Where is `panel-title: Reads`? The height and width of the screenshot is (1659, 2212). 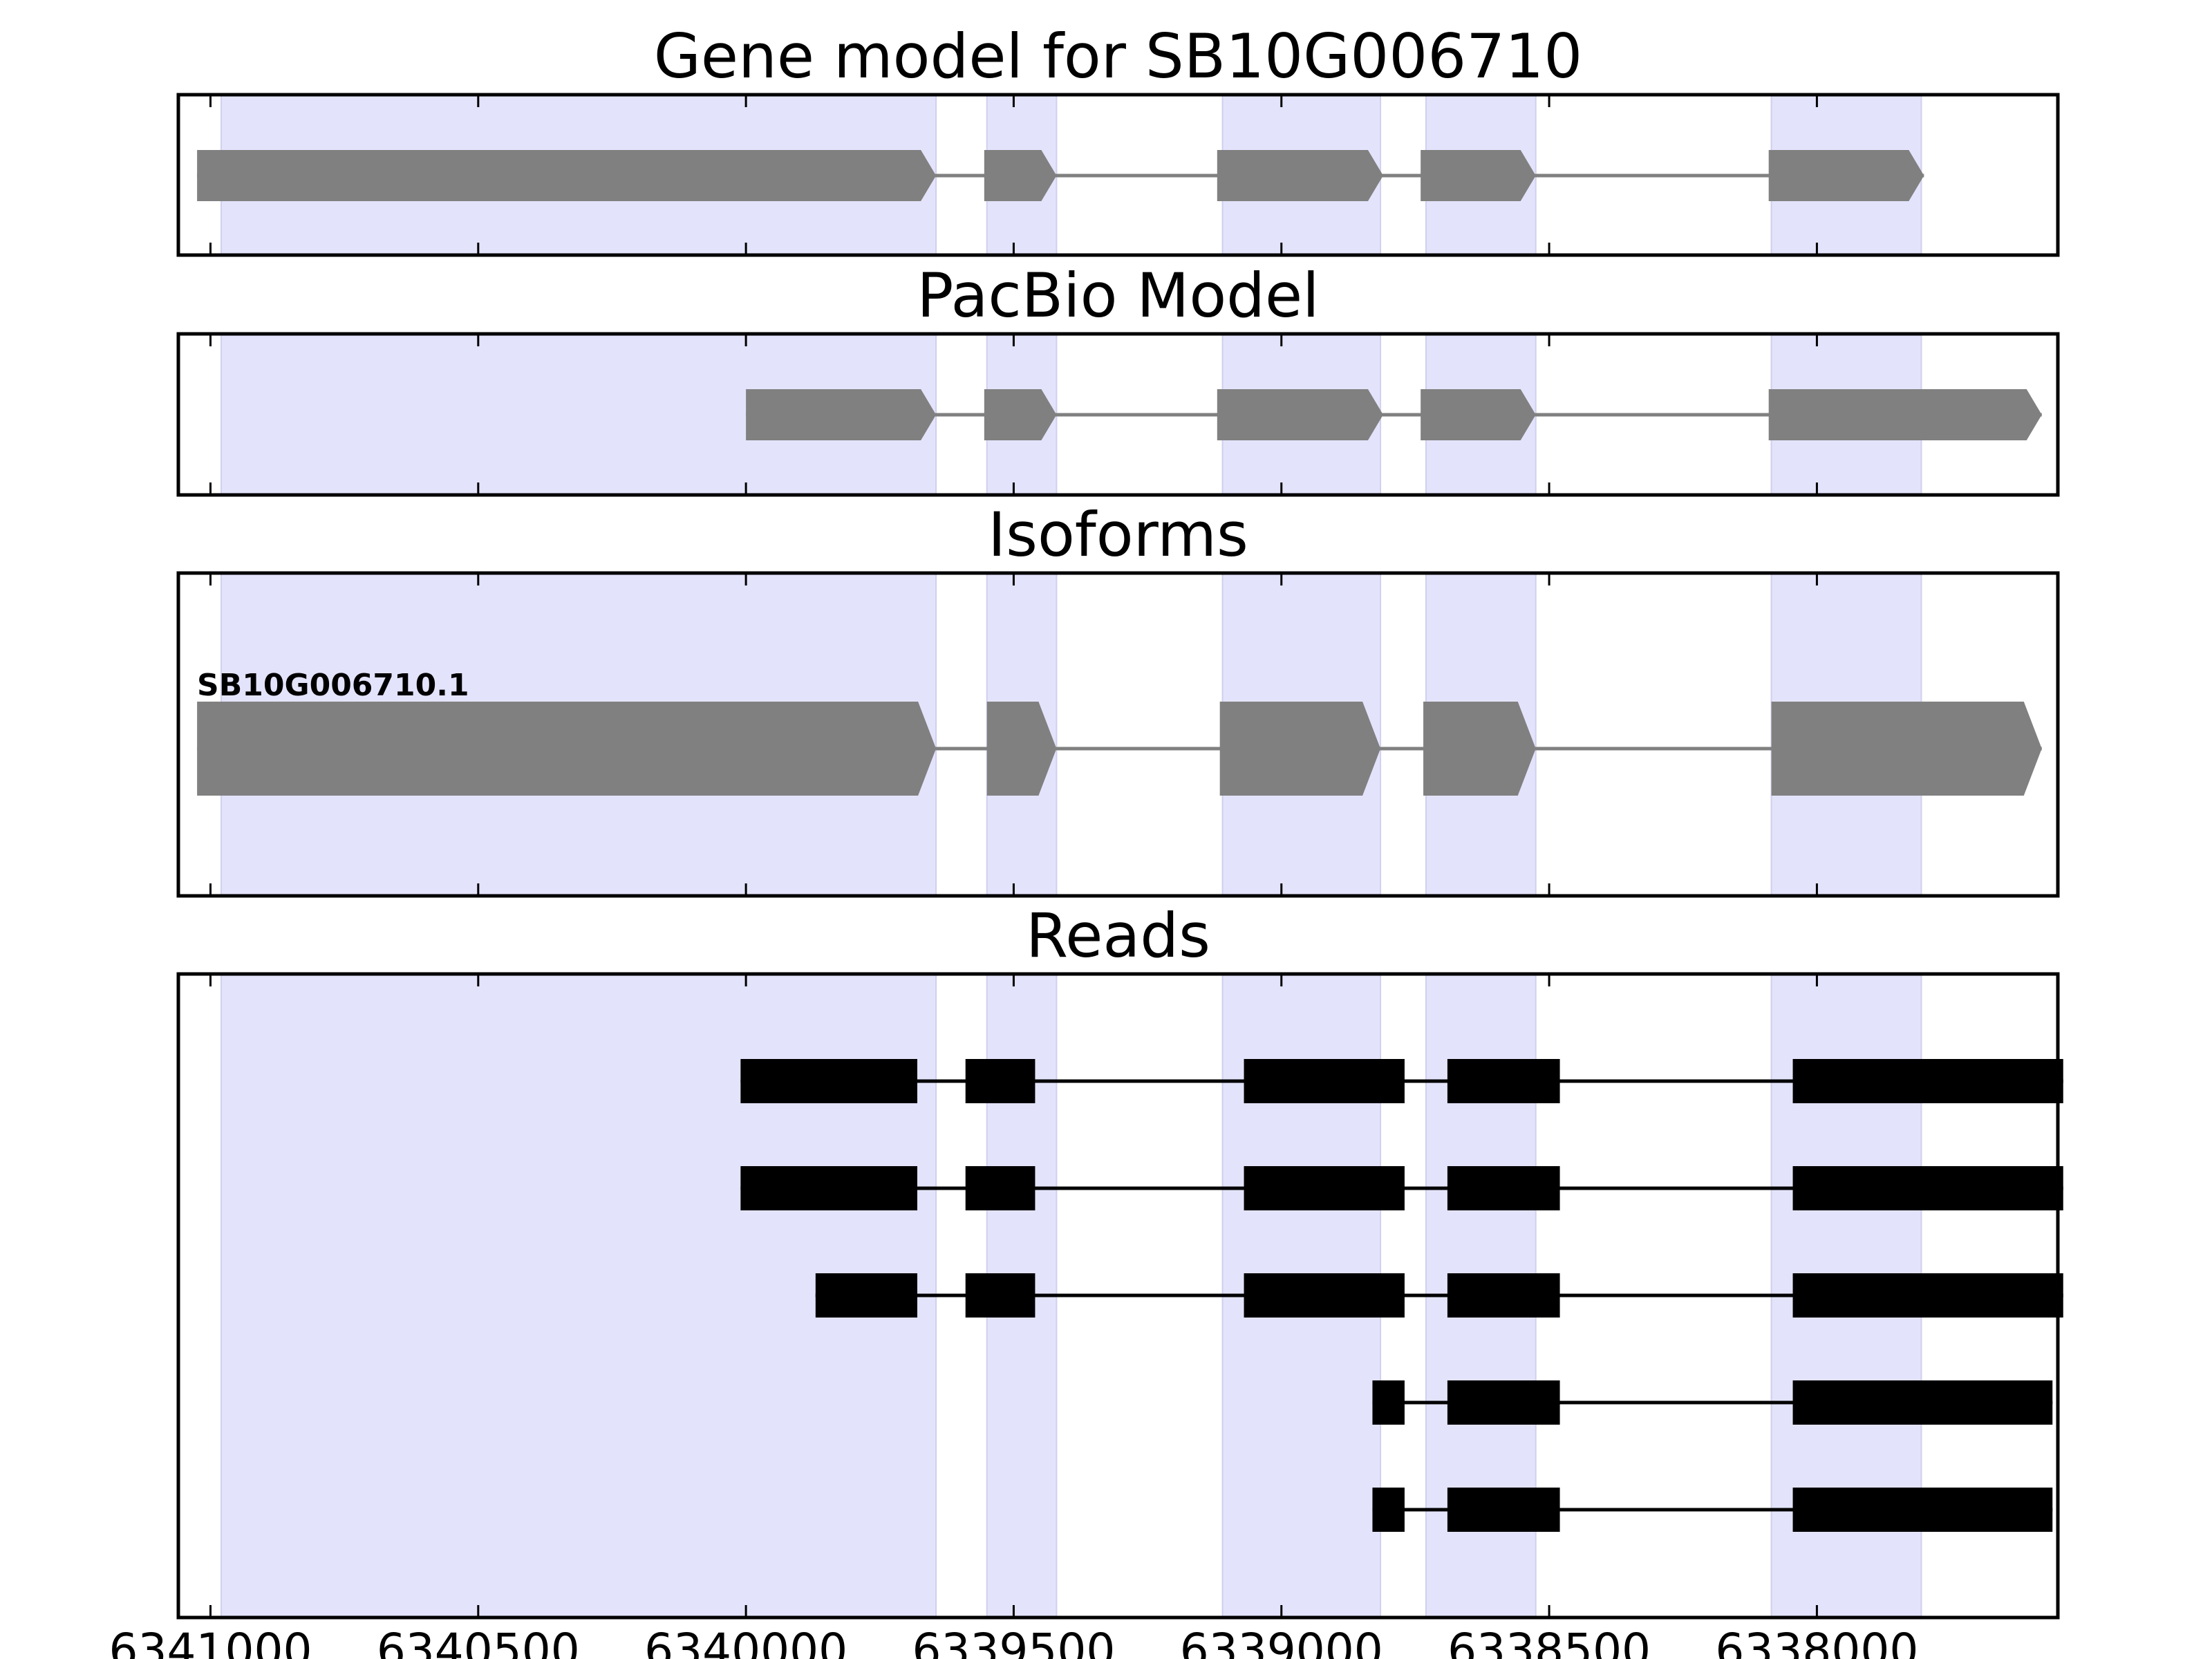
panel-title: Reads is located at coordinates (1118, 936).